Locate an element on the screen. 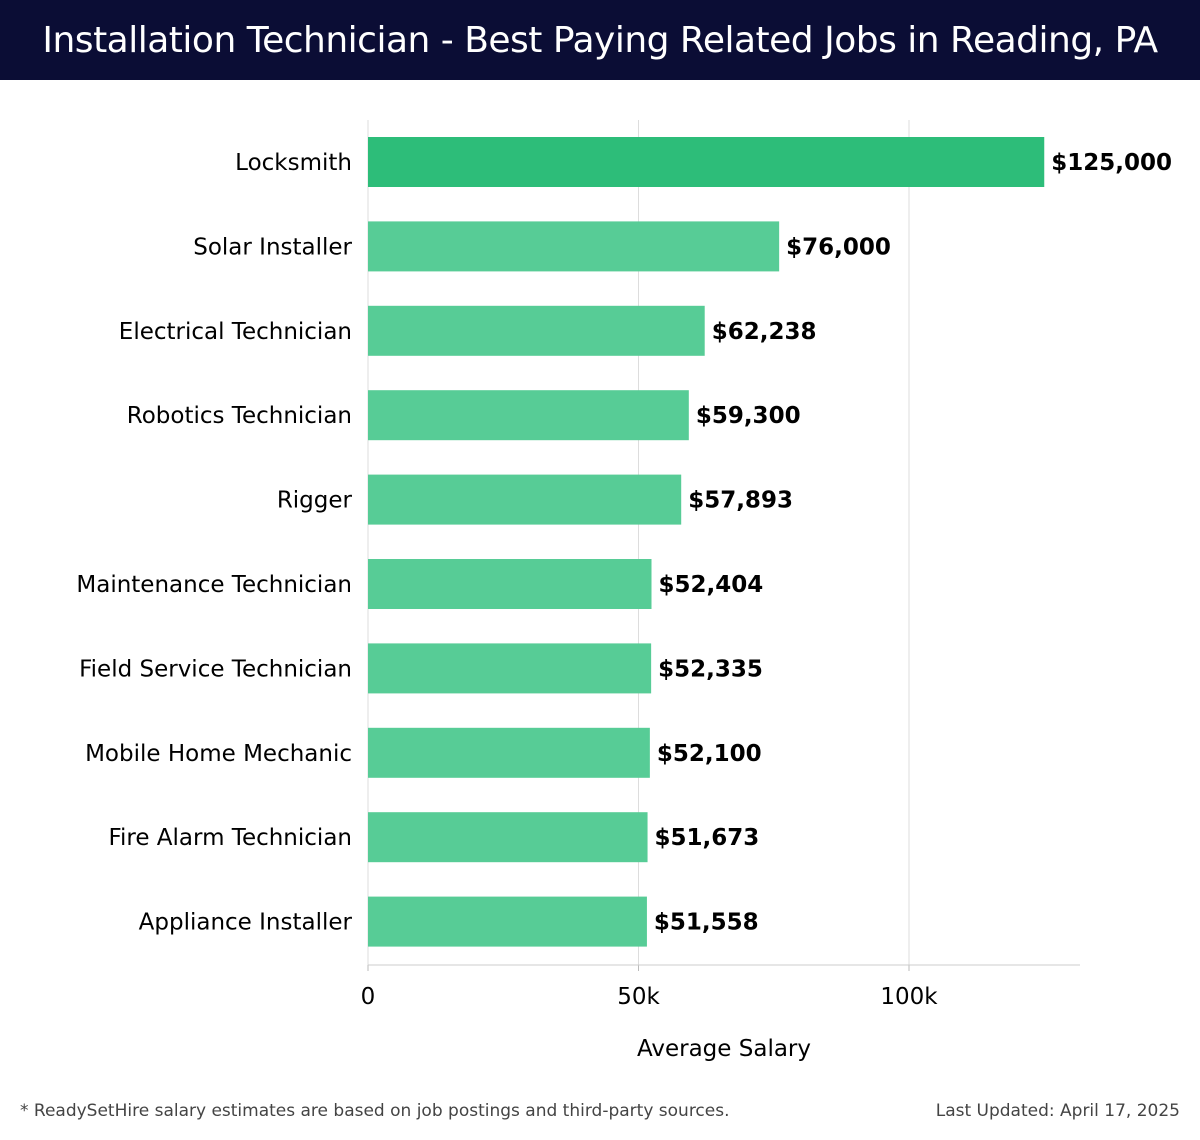 This screenshot has height=1140, width=1200. x-axis: 0 50k 100k is located at coordinates (720, 987).